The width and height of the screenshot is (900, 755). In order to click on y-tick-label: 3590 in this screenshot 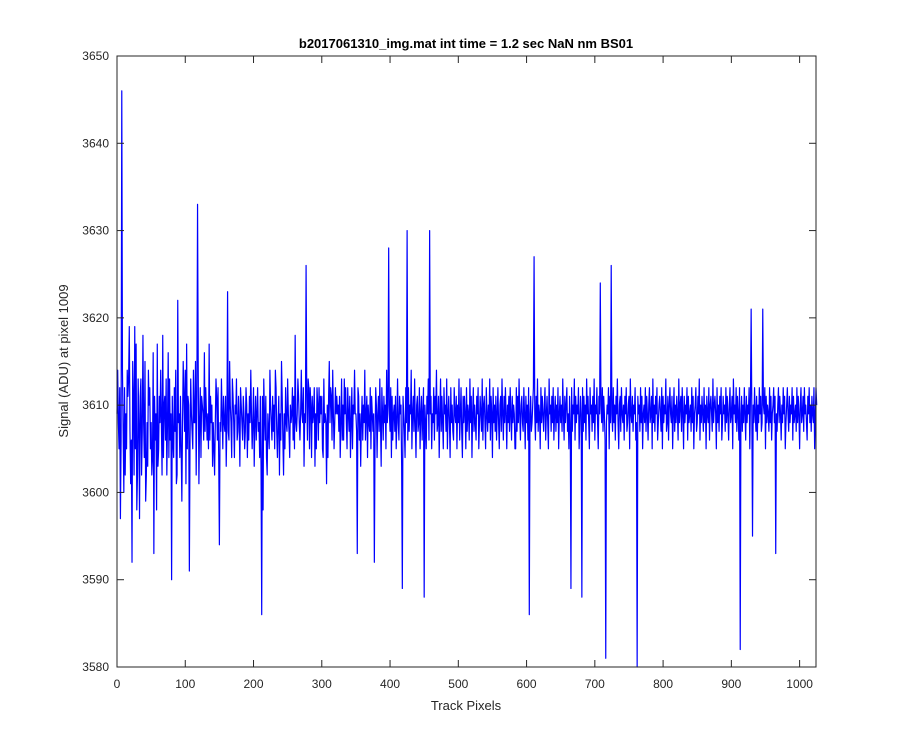, I will do `click(95, 580)`.